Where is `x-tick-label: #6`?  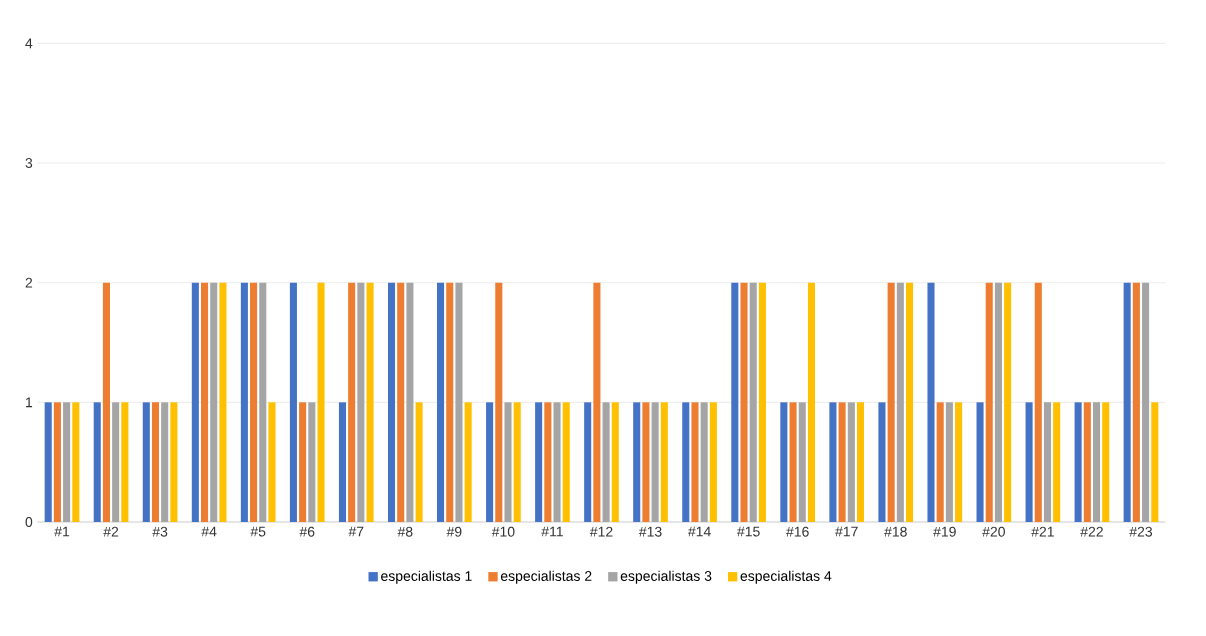 x-tick-label: #6 is located at coordinates (307, 531).